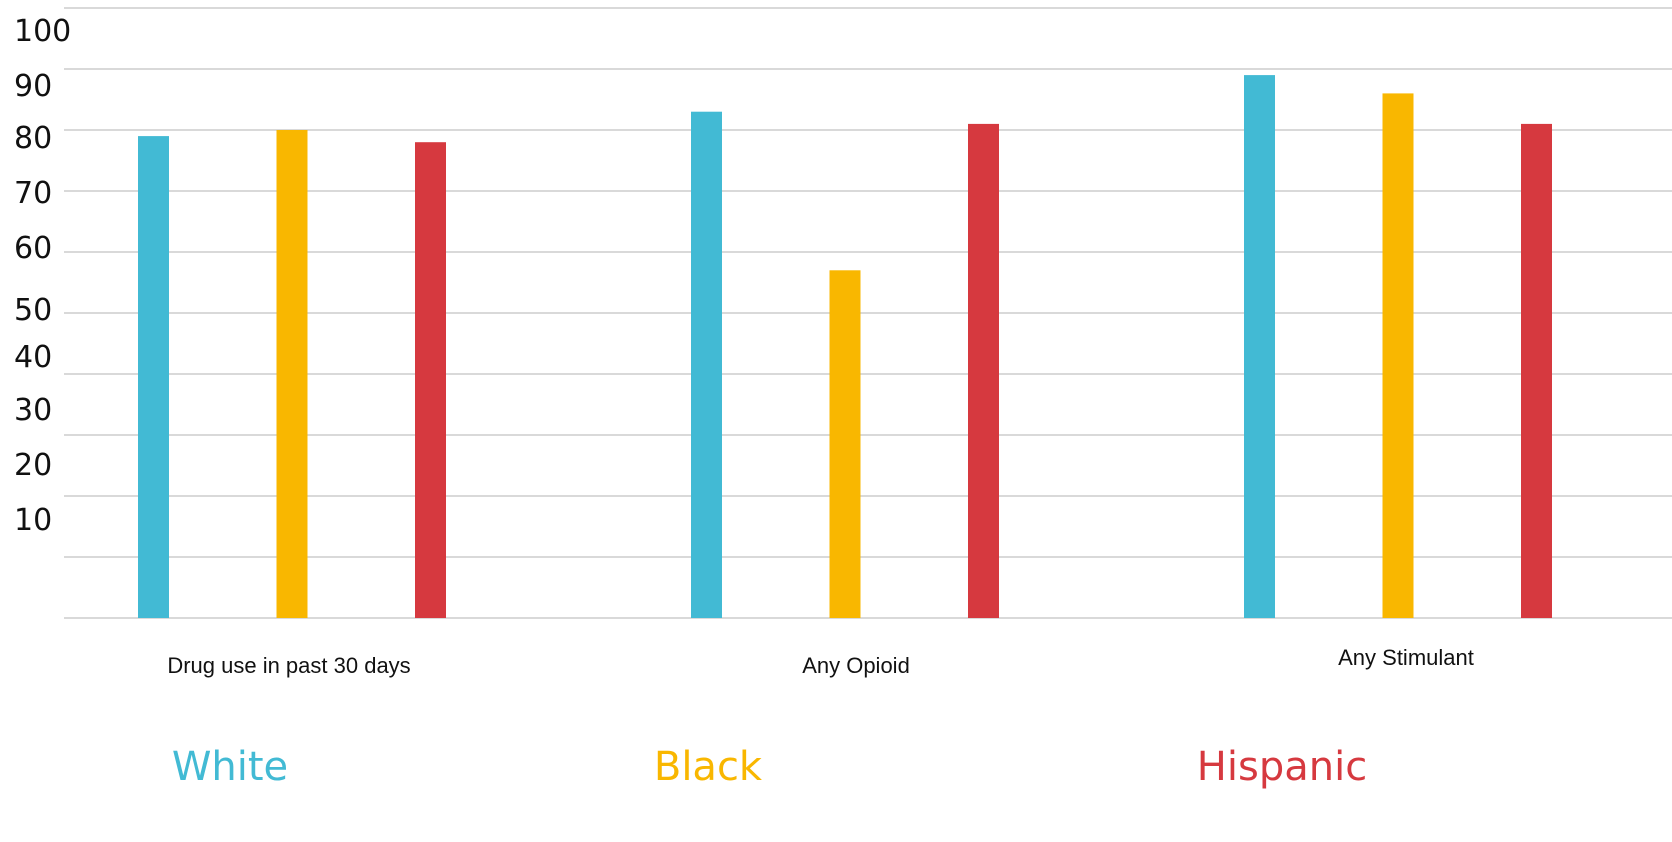 The image size is (1672, 842). Describe the element at coordinates (42, 31) in the screenshot. I see `y-tick-label: 100` at that location.